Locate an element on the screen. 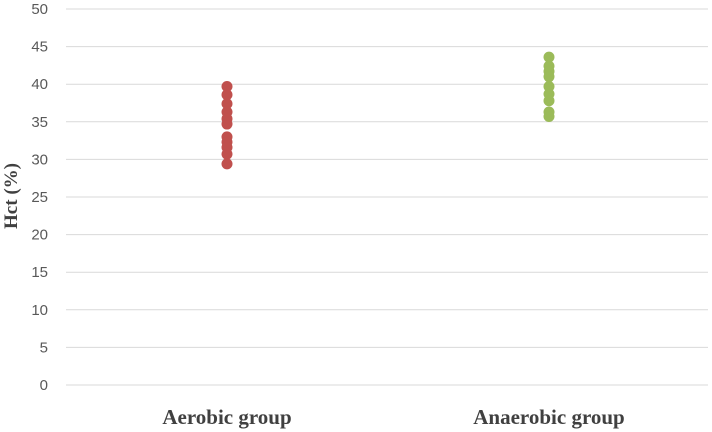 The width and height of the screenshot is (712, 432). x-axis-categories: Aerobic group Anaerobic group is located at coordinates (393, 417).